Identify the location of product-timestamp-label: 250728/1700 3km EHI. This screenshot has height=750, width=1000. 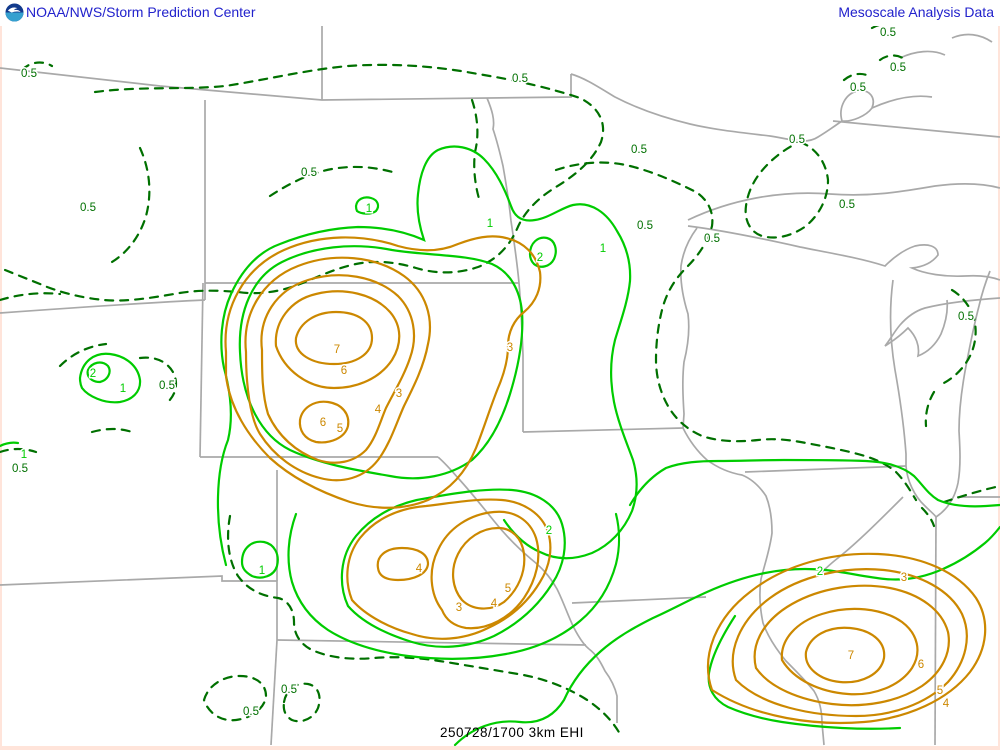
(512, 732).